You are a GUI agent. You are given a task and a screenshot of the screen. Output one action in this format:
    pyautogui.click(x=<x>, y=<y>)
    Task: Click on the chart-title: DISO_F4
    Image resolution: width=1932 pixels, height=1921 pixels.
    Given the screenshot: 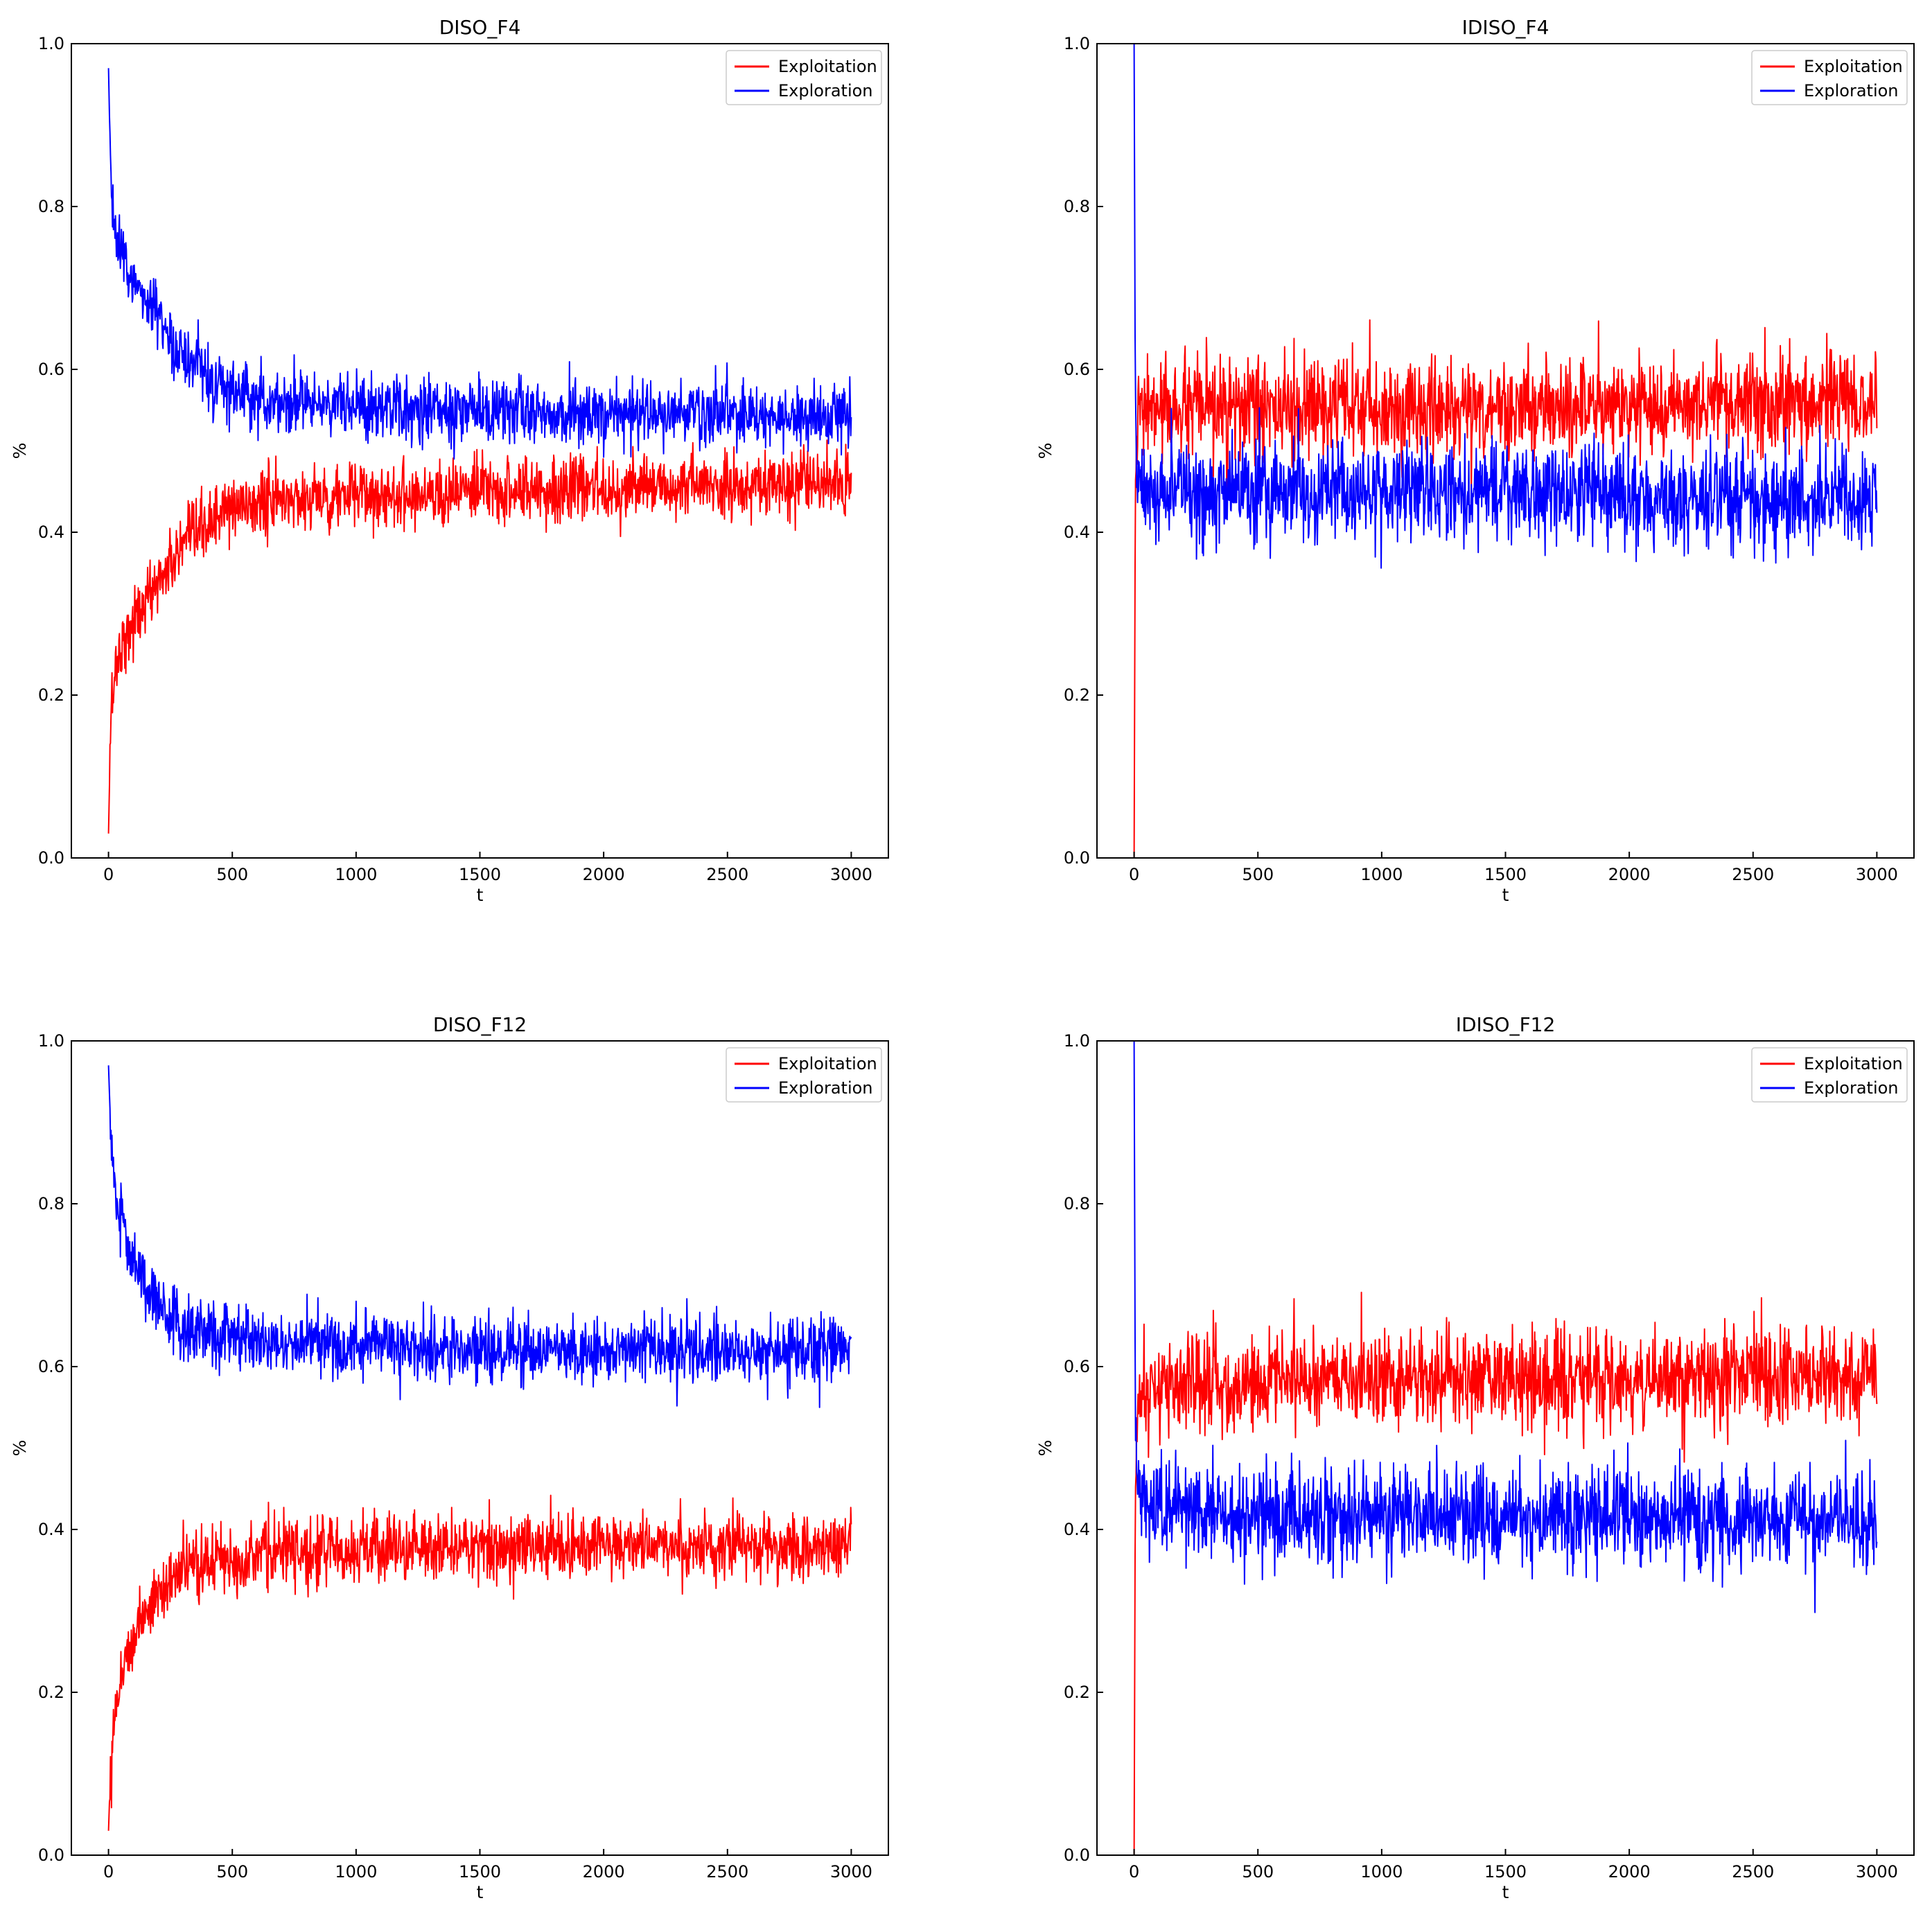 What is the action you would take?
    pyautogui.click(x=480, y=27)
    